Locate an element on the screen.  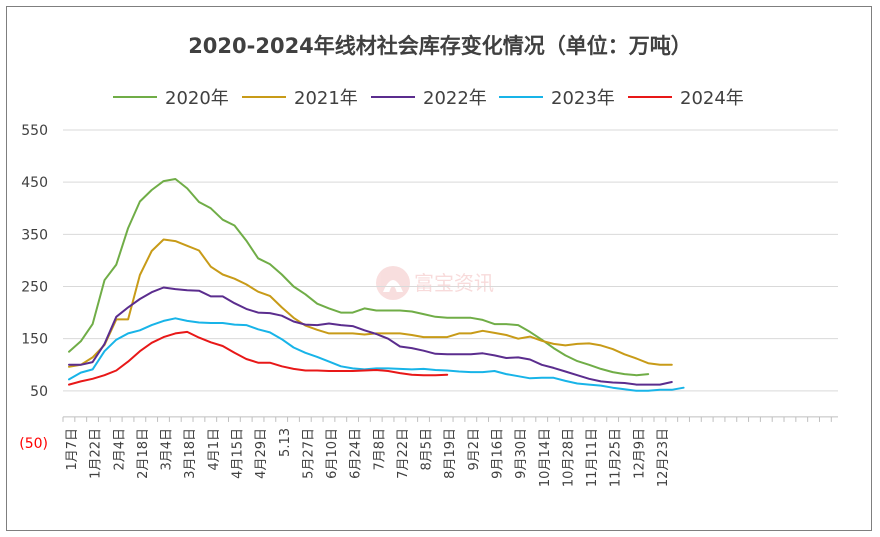
x-tick-label: 6月10日 is located at coordinates (332, 453).